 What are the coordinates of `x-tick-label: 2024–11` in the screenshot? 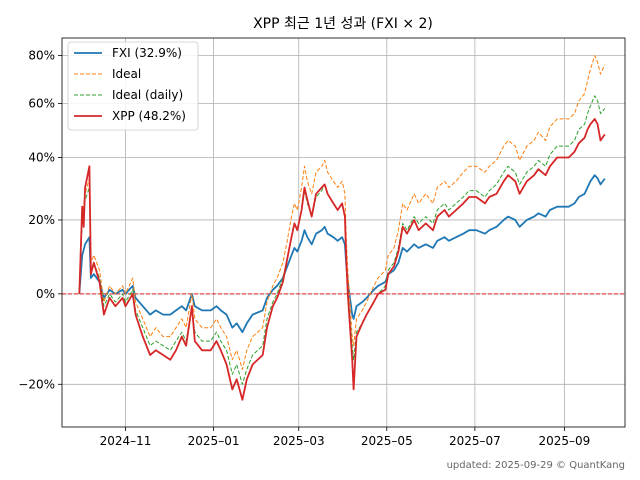 It's located at (126, 441).